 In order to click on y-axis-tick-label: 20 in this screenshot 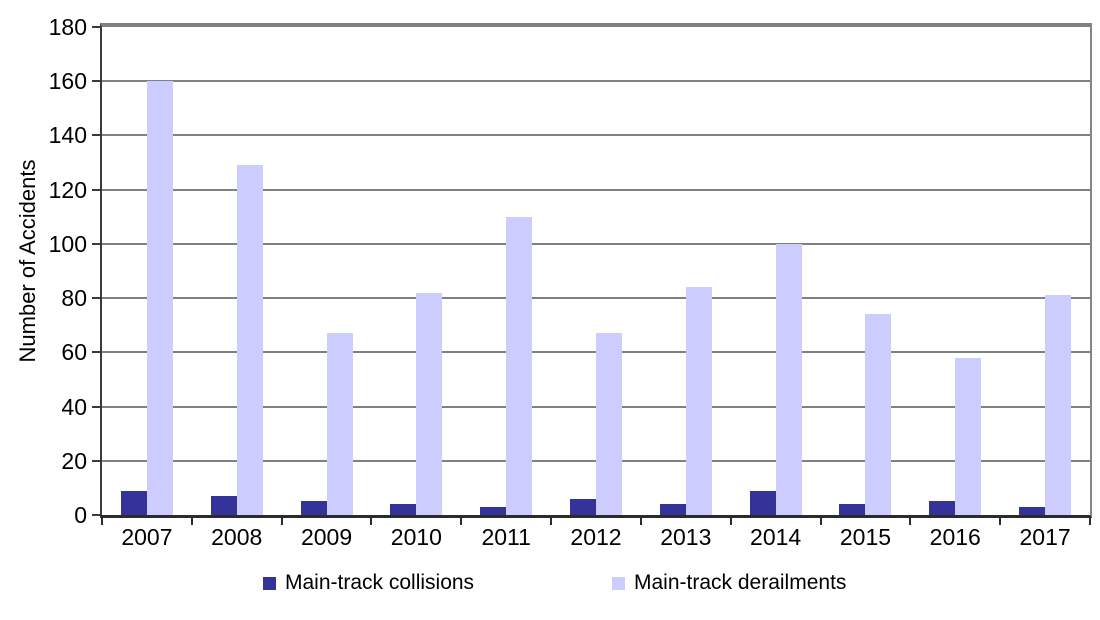, I will do `click(74, 460)`.